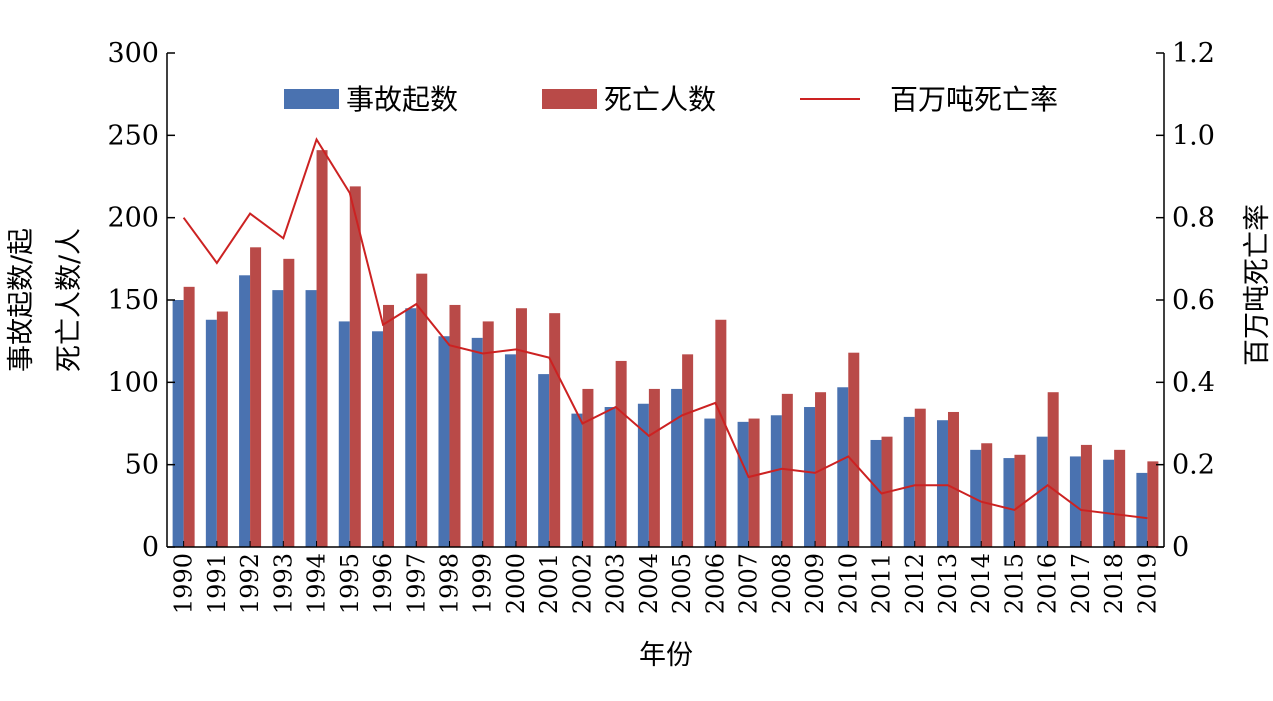  I want to click on bar-deaths-2005, so click(688, 450).